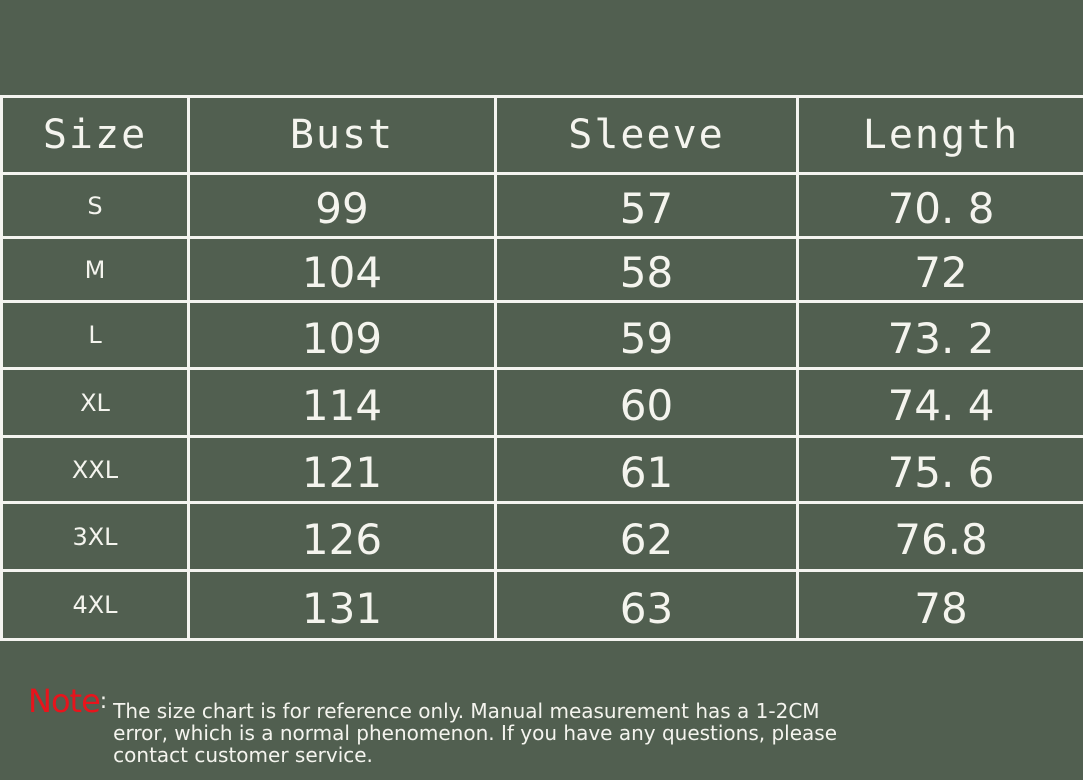 The width and height of the screenshot is (1083, 780). Describe the element at coordinates (342, 536) in the screenshot. I see `measurement-cell: 126` at that location.